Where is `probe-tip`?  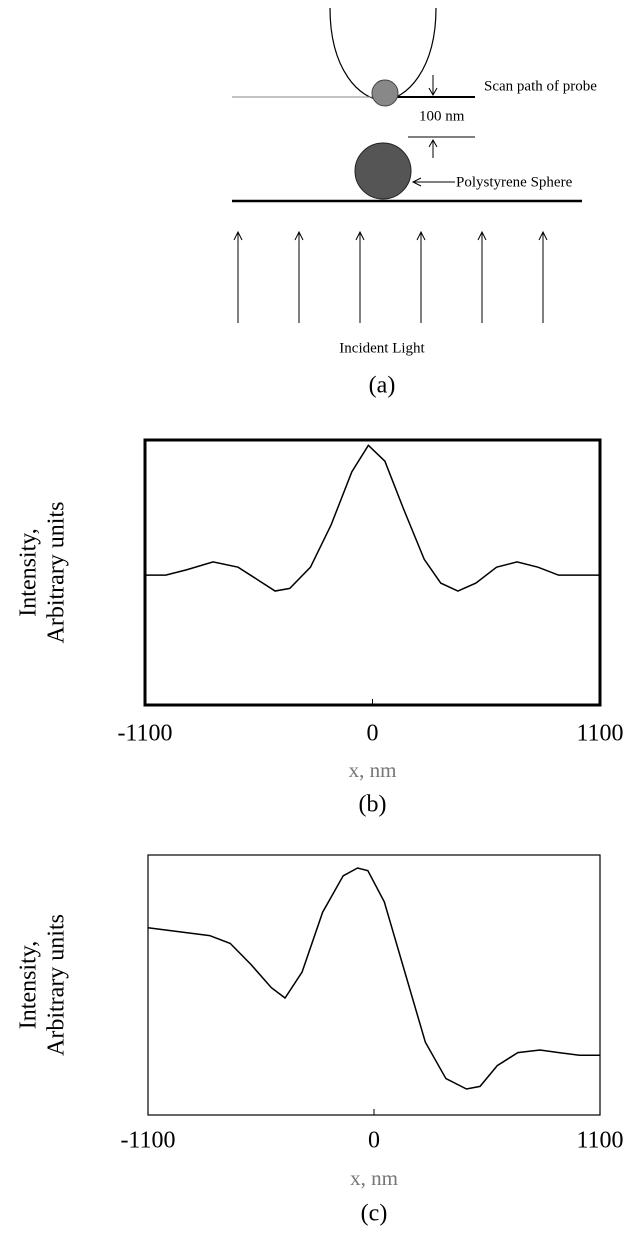 probe-tip is located at coordinates (385, 93).